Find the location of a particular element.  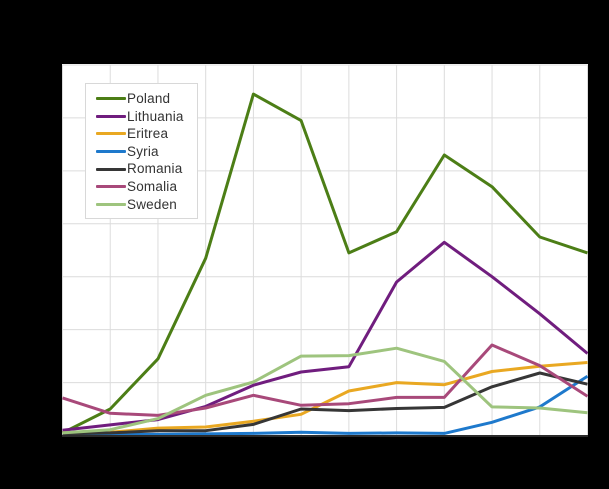

legend-item-romania: Romania is located at coordinates (146, 169).